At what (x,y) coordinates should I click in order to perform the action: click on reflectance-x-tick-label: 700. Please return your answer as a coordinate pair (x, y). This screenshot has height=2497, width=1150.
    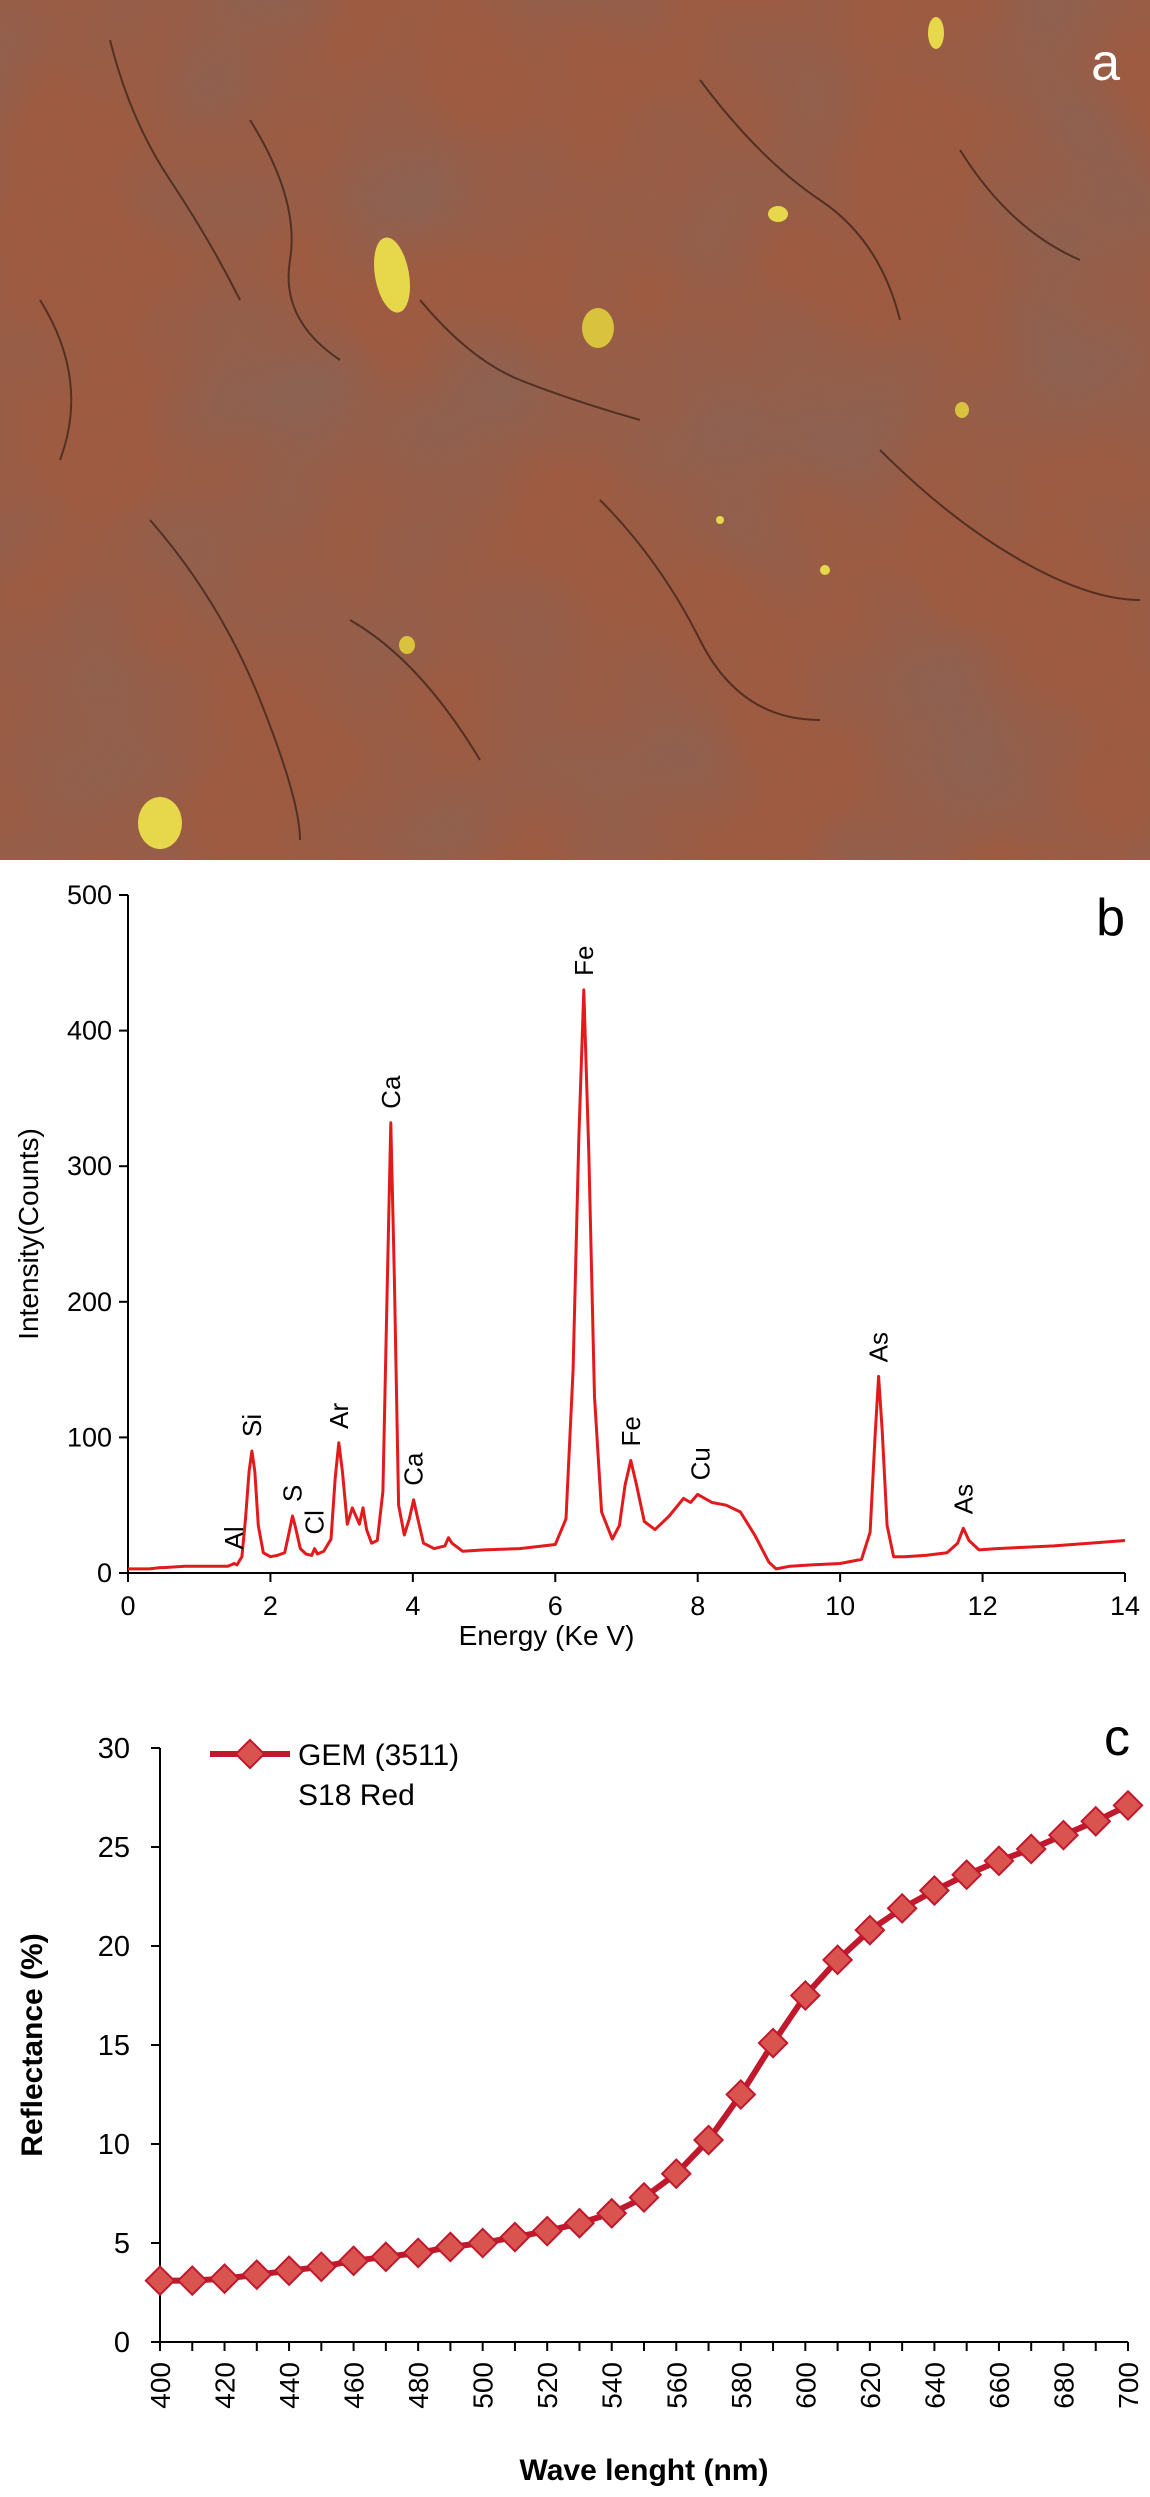
    Looking at the image, I should click on (1128, 2385).